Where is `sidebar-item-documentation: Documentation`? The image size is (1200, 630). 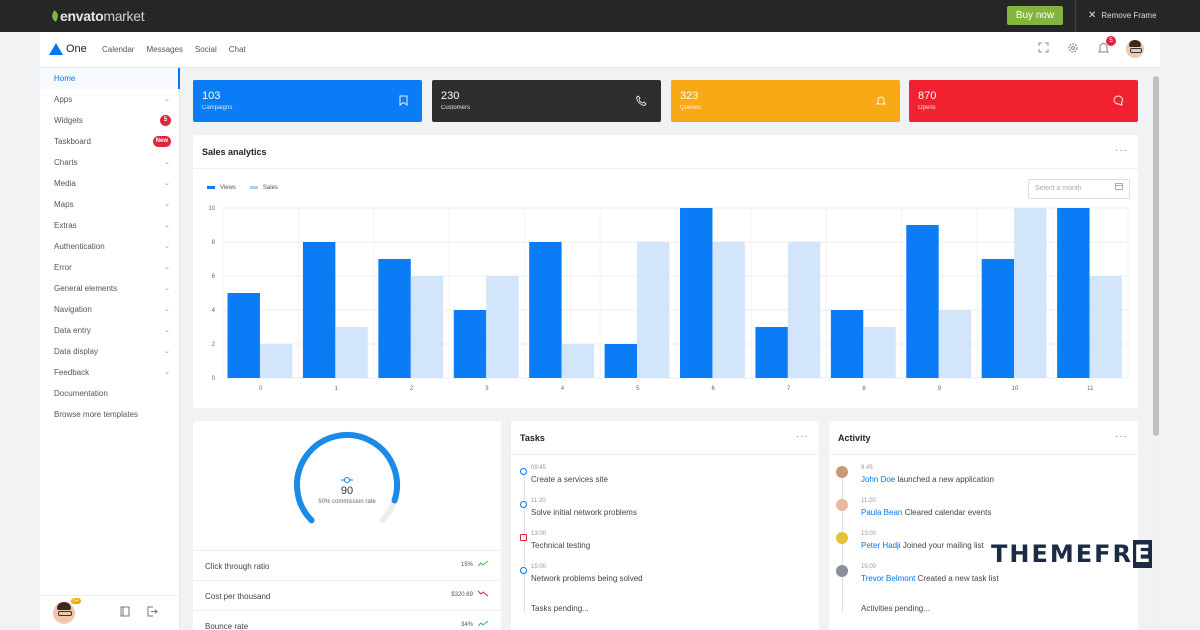
sidebar-item-documentation: Documentation is located at coordinates (110, 393).